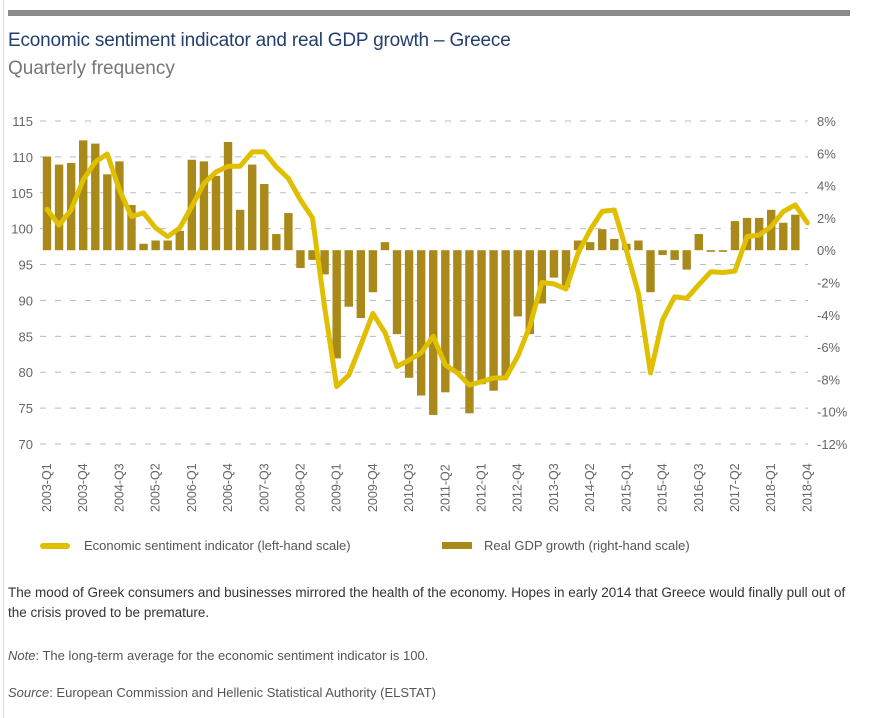  Describe the element at coordinates (829, 283) in the screenshot. I see `right-tick-label: -2%` at that location.